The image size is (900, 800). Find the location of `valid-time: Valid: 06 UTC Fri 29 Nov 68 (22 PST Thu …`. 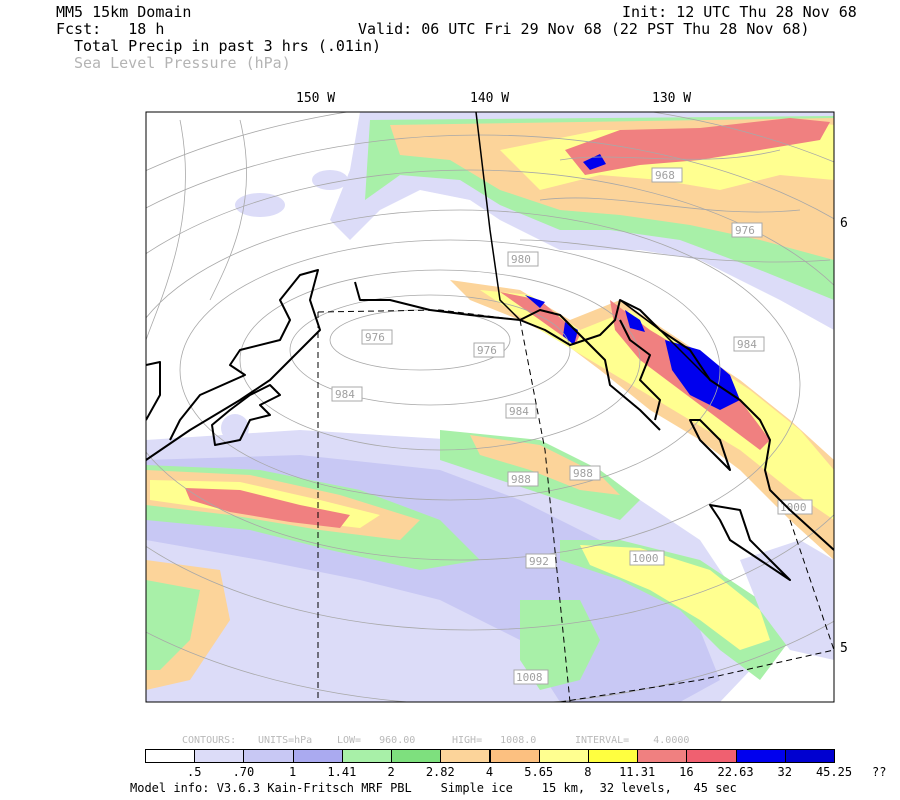

valid-time: Valid: 06 UTC Fri 29 Nov 68 (22 PST Thu … is located at coordinates (584, 29).